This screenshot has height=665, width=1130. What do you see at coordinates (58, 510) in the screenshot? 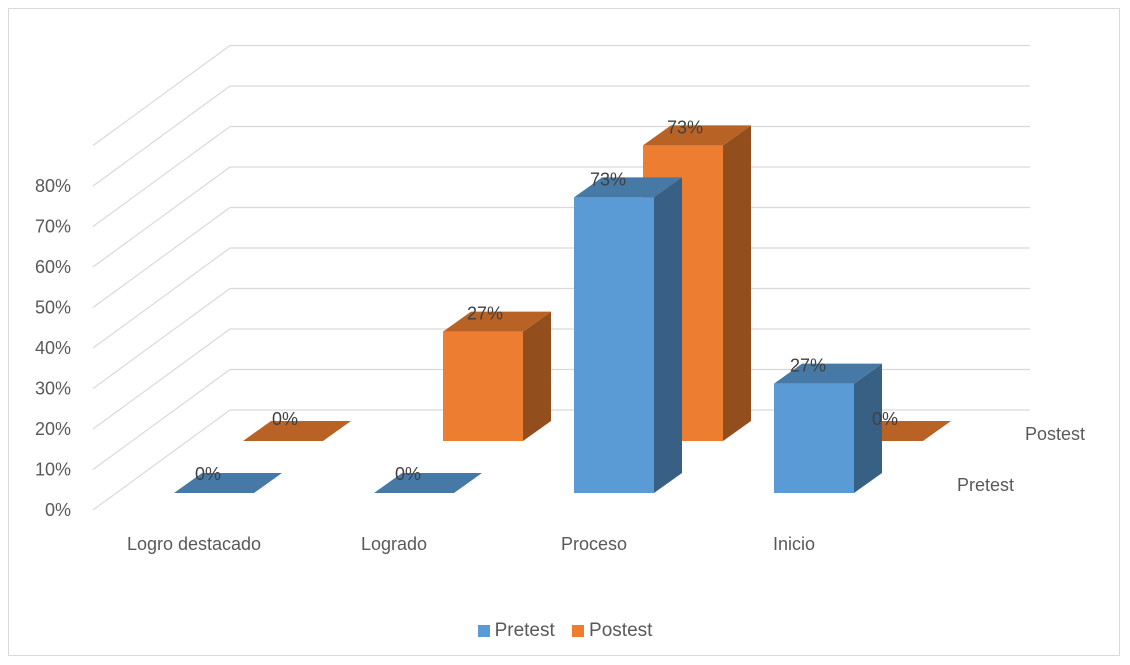
I see `y-tick-label: 0%` at bounding box center [58, 510].